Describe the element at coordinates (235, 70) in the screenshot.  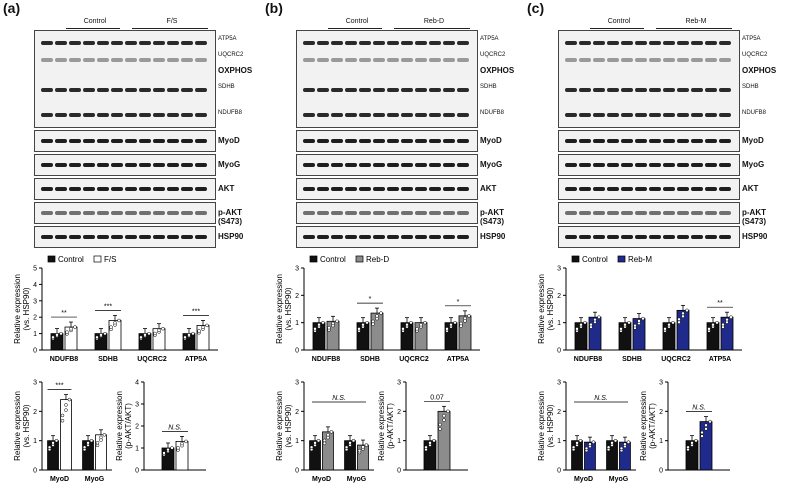
I see `oxphos-label: OXPHOS` at that location.